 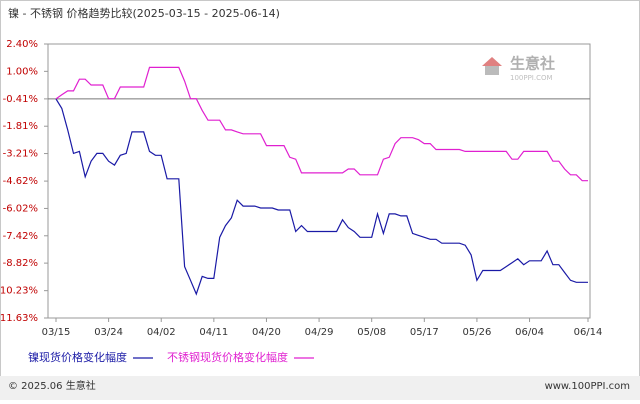 I want to click on y-tick-label: -6.02%, so click(x=20, y=208).